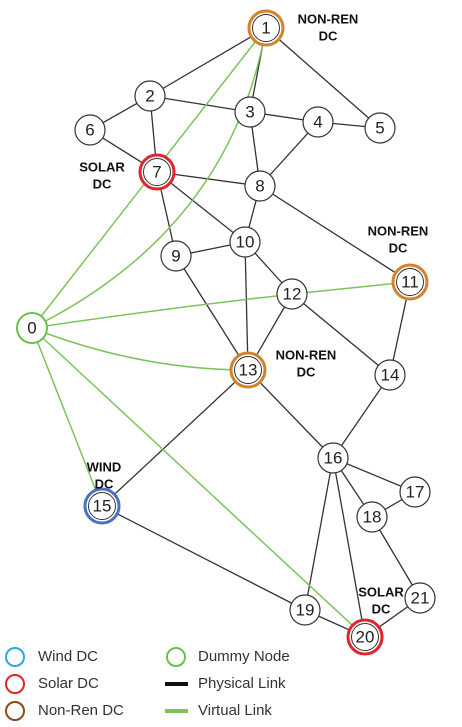  I want to click on node-label: 6, so click(89, 129).